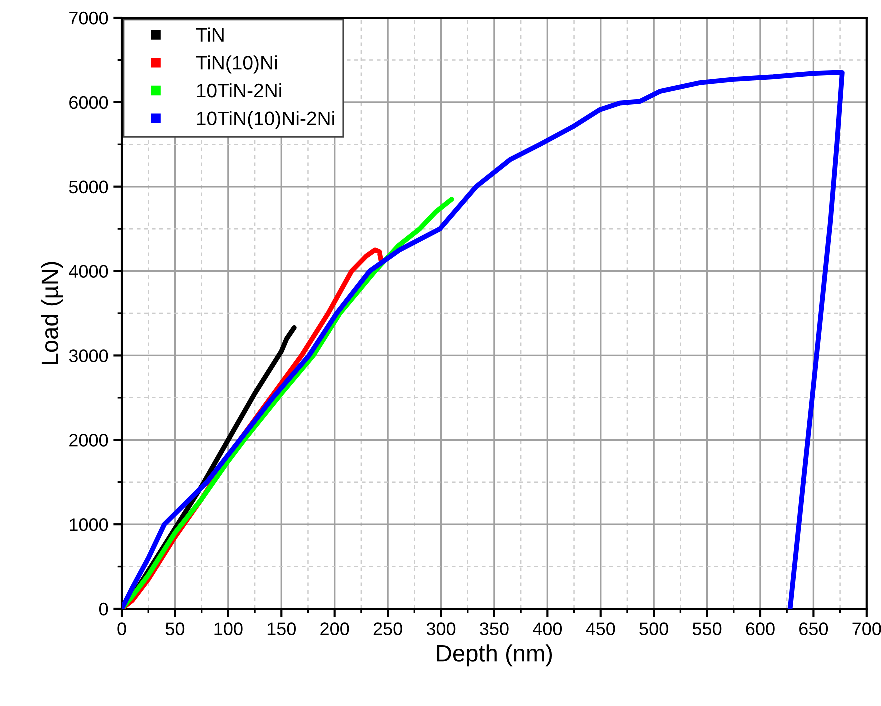 Image resolution: width=881 pixels, height=706 pixels. Describe the element at coordinates (237, 65) in the screenshot. I see `legend-label: TiN(10)Ni` at that location.